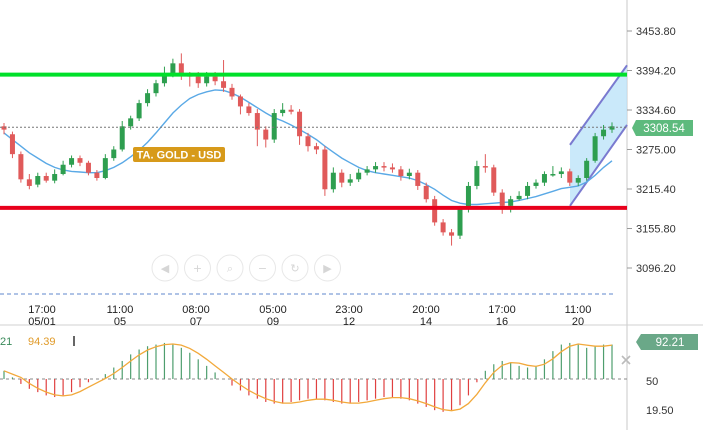 Image resolution: width=703 pixels, height=430 pixels. Describe the element at coordinates (165, 268) in the screenshot. I see `arrow-left-icon: ◀` at that location.